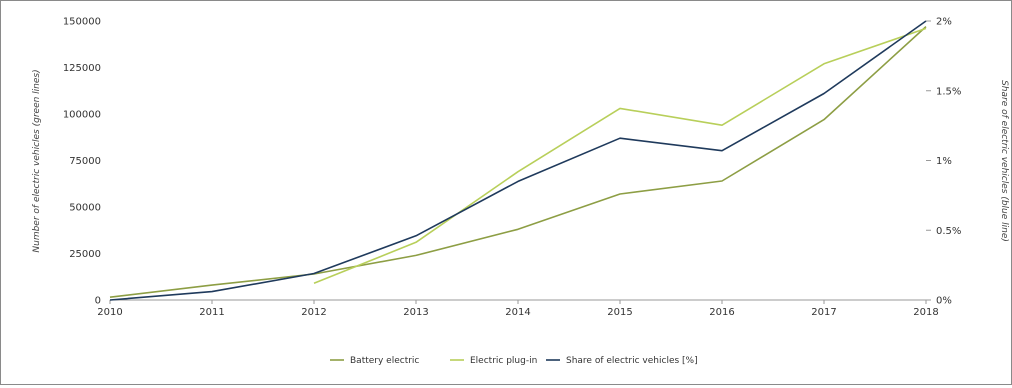  What do you see at coordinates (85, 161) in the screenshot?
I see `y-left-tick-label: 75000` at bounding box center [85, 161].